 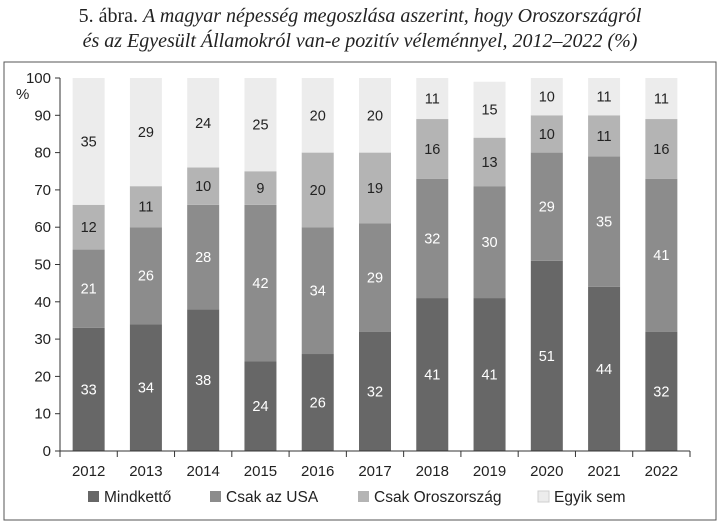 I want to click on x-tick-label: 2017, so click(x=374, y=471).